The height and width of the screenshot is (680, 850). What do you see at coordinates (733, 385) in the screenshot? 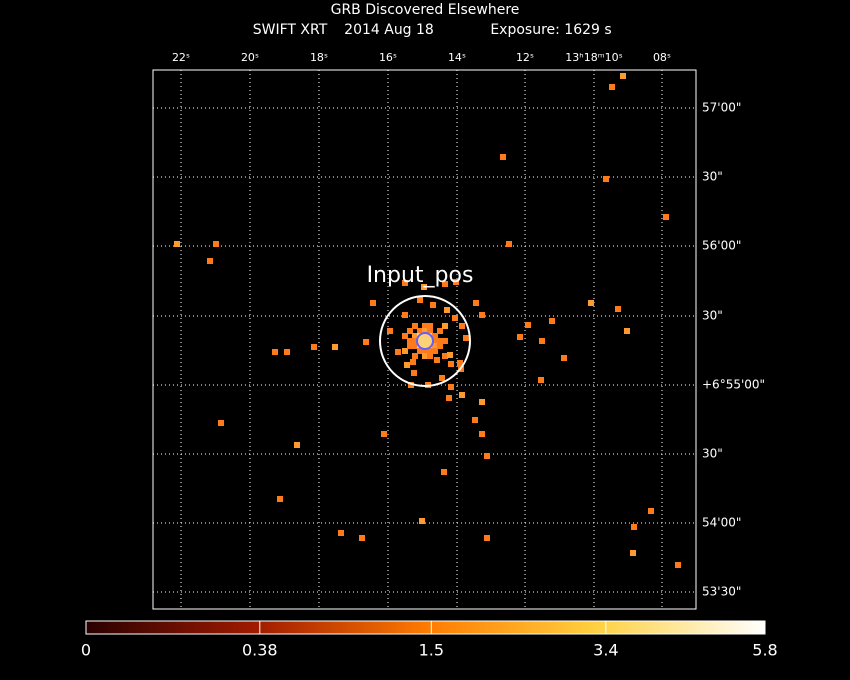
I see `dec-label: +6°55'00"` at bounding box center [733, 385].